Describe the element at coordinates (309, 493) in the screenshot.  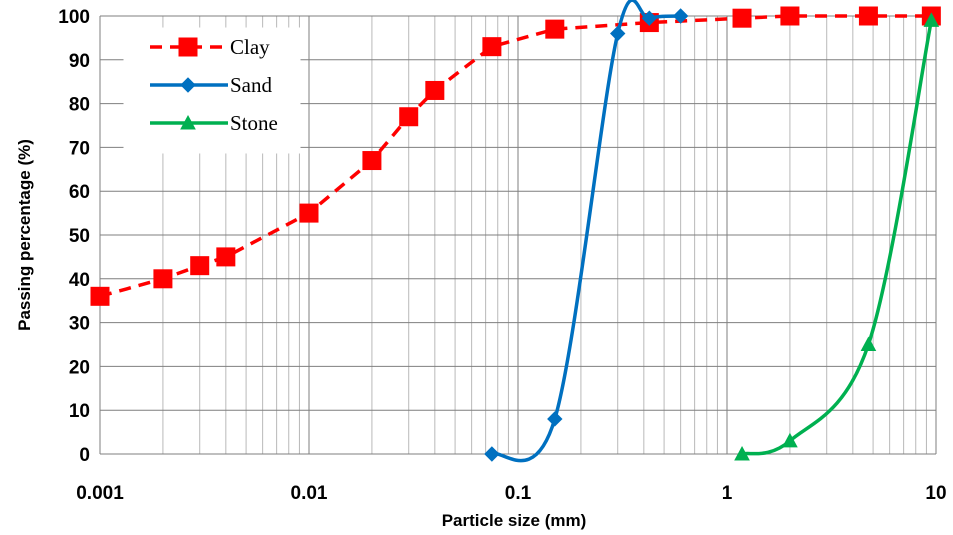
I see `x-tick-label: 0.01` at that location.